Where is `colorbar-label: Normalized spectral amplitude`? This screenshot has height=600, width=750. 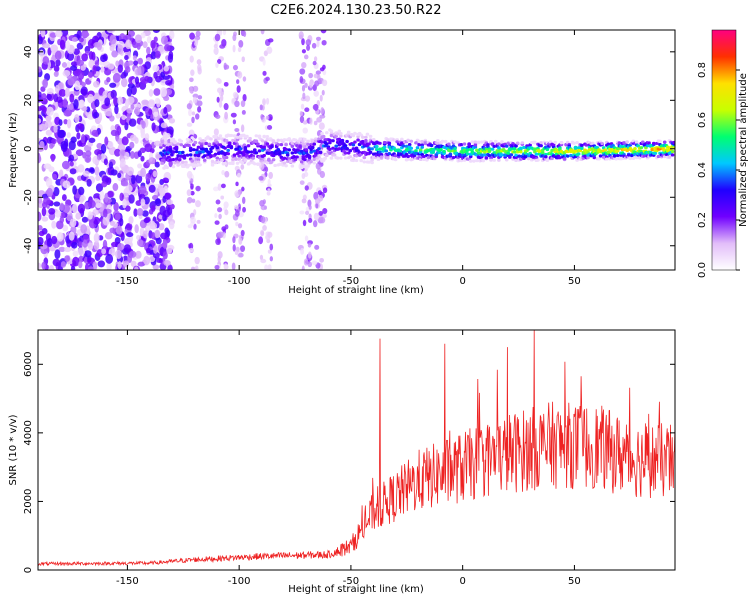
colorbar-label: Normalized spectral amplitude is located at coordinates (743, 150).